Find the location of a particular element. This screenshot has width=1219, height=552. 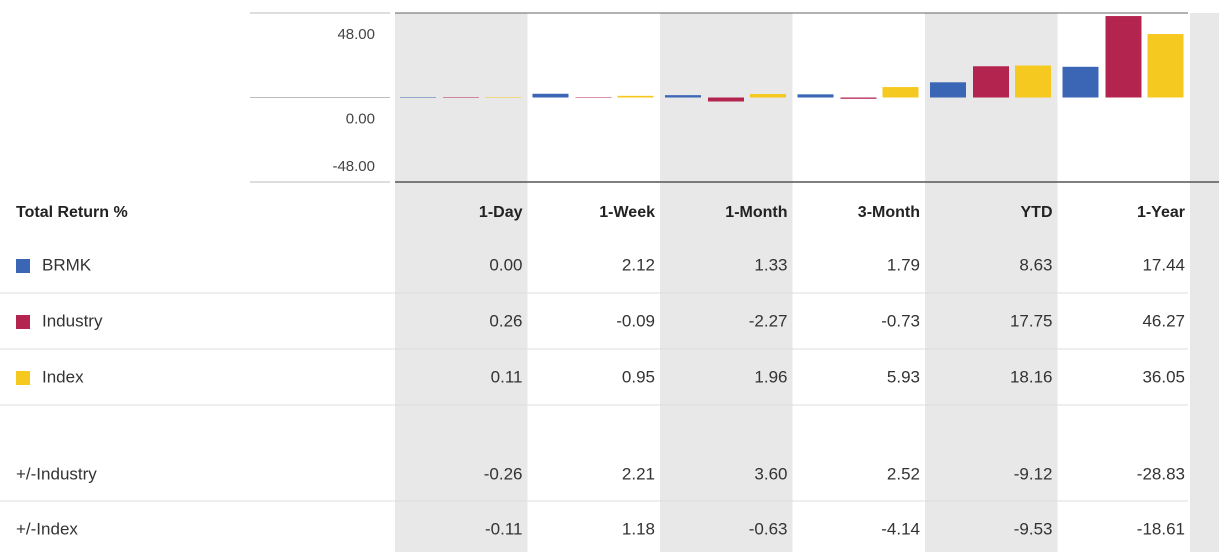

cell: 0.26 is located at coordinates (505, 320).